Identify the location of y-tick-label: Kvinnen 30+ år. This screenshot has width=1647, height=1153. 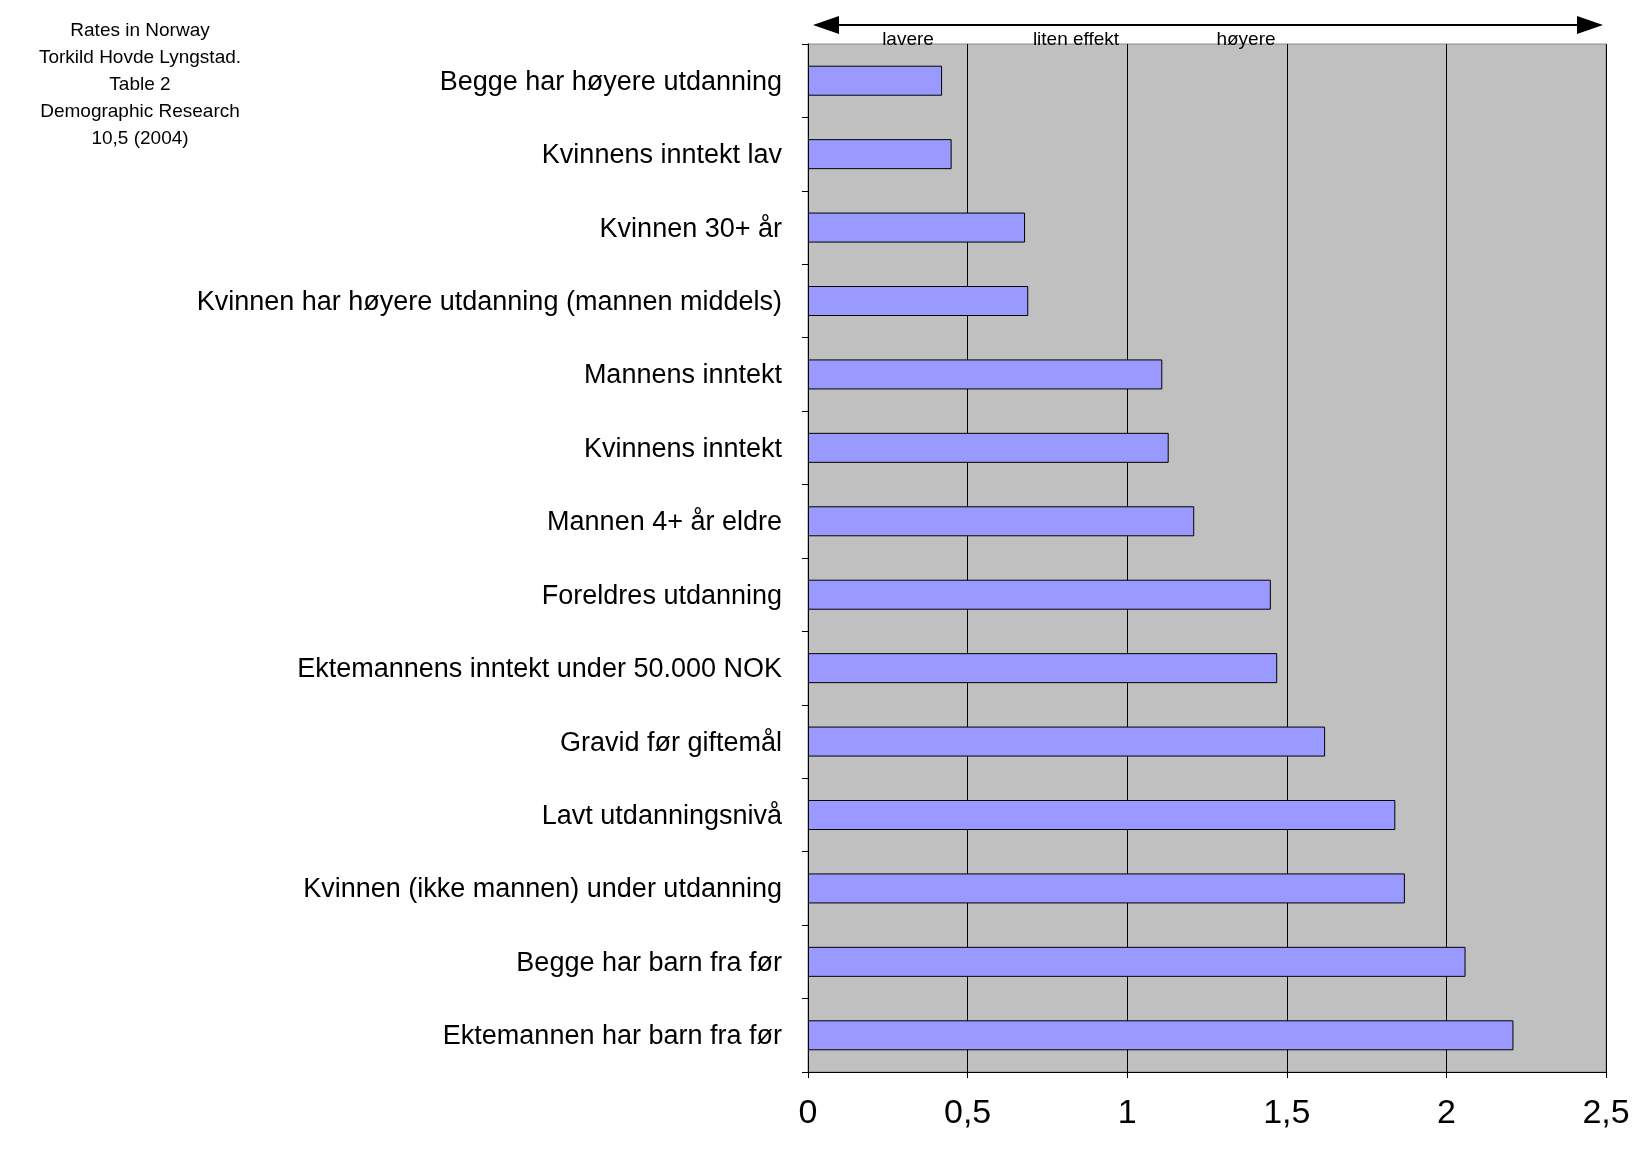
(690, 227).